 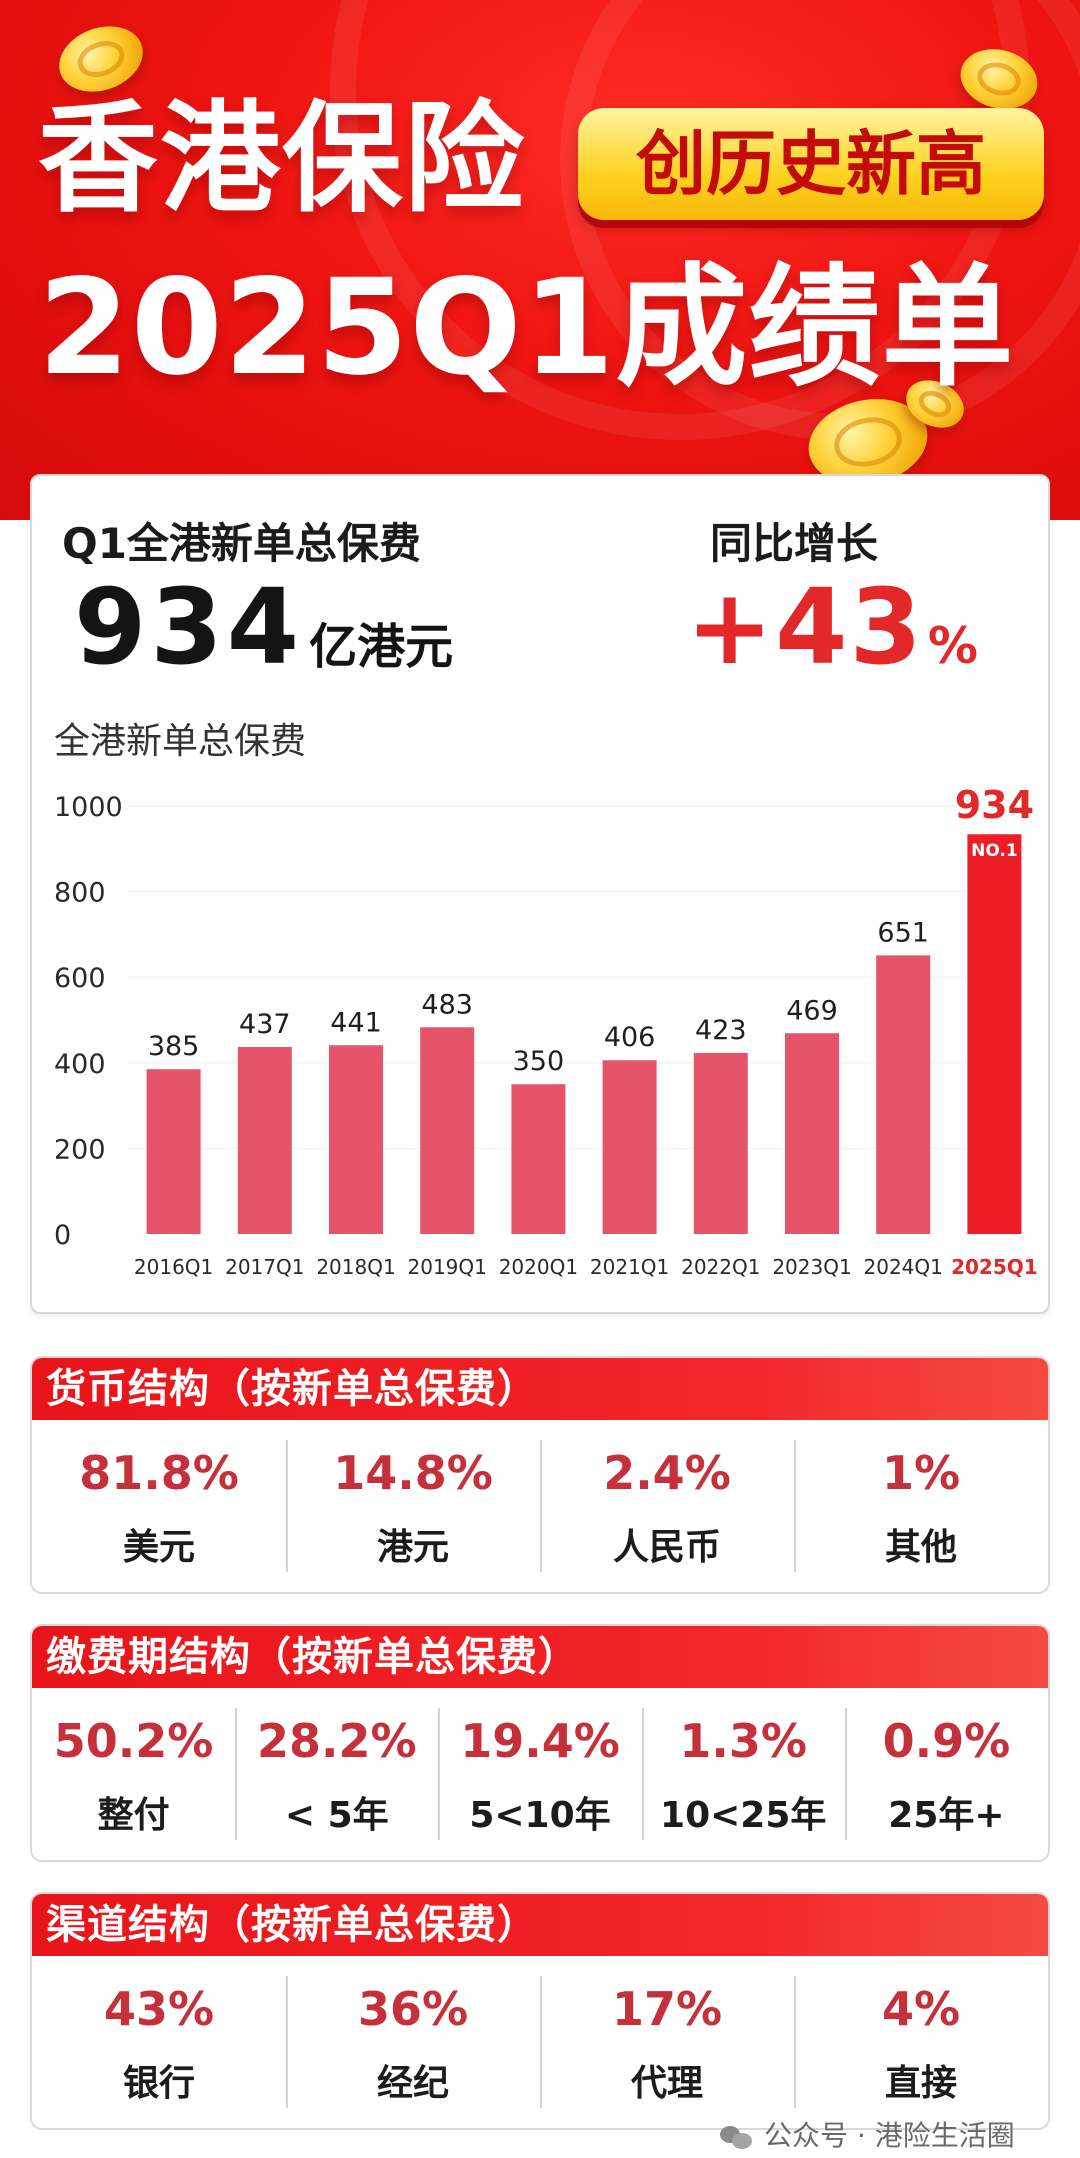 I want to click on stat-label: 直接, so click(x=920, y=2083).